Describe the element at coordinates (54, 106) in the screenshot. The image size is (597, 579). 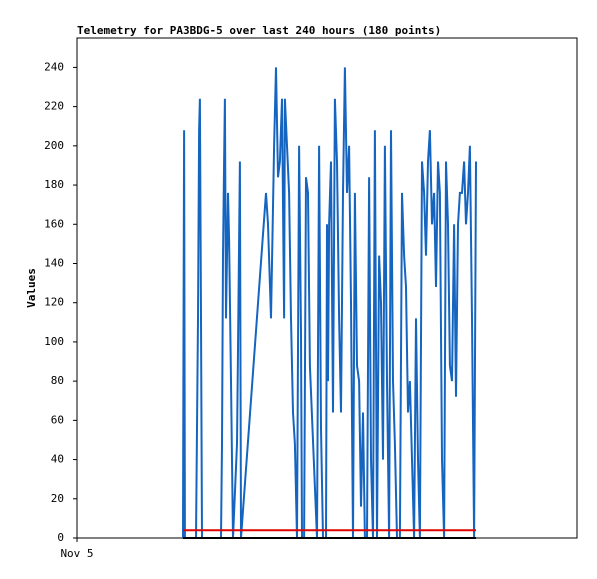
I see `y-tick-label: 220` at that location.